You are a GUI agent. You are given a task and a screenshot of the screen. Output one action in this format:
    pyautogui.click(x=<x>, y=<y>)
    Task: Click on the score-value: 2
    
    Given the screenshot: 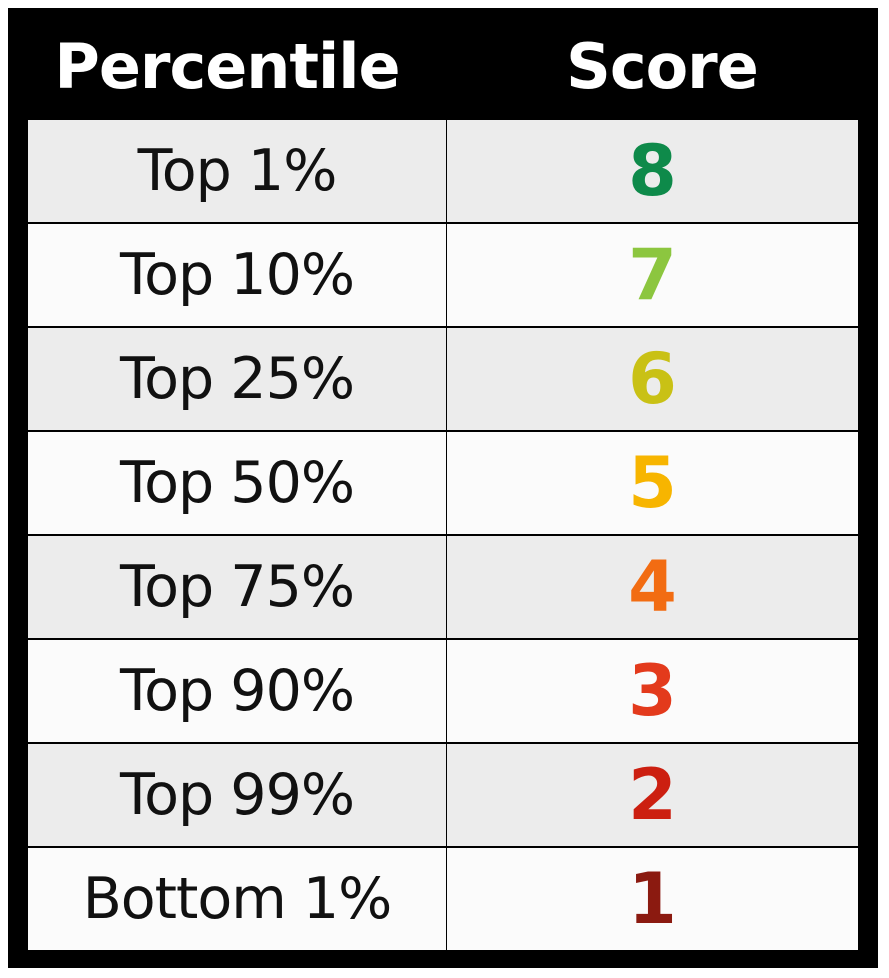 What is the action you would take?
    pyautogui.click(x=652, y=795)
    